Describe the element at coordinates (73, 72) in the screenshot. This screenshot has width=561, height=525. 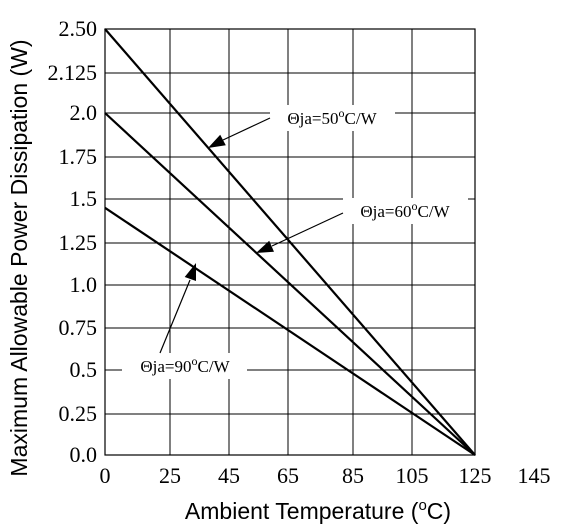
I see `y-tick-label: 2.125` at that location.